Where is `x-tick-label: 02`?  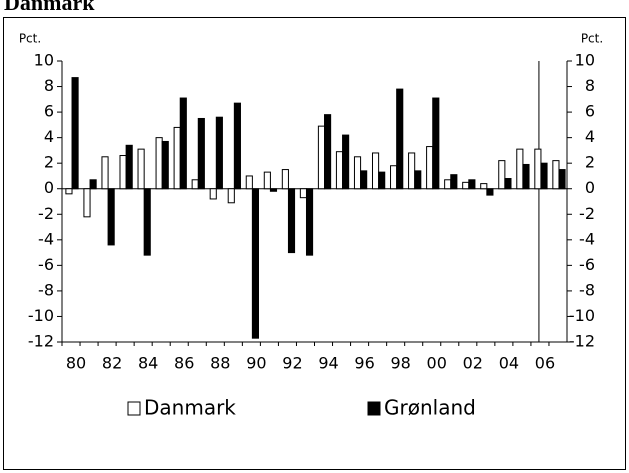 x-tick-label: 02 is located at coordinates (473, 363).